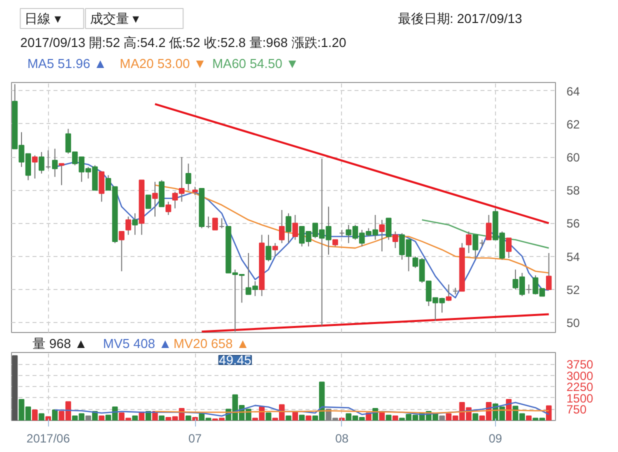  I want to click on chart-subtitle: 2017/09/13 開:52 高:54.2 低:52 收:52.8 量:968 漲跌:1.20, so click(183, 42).